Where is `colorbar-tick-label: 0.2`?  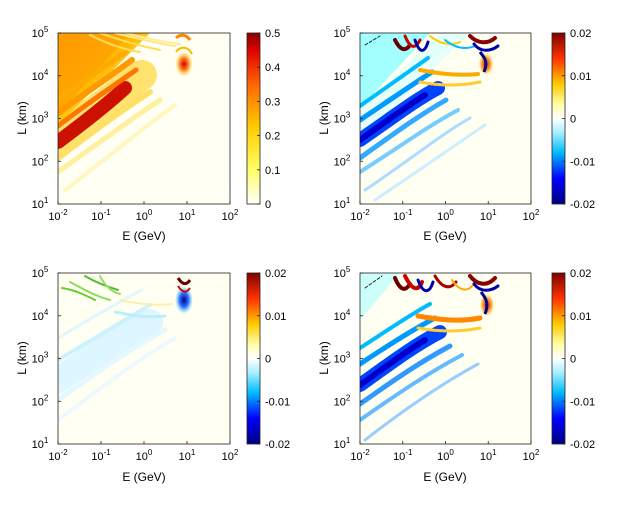 colorbar-tick-label: 0.2 is located at coordinates (272, 137).